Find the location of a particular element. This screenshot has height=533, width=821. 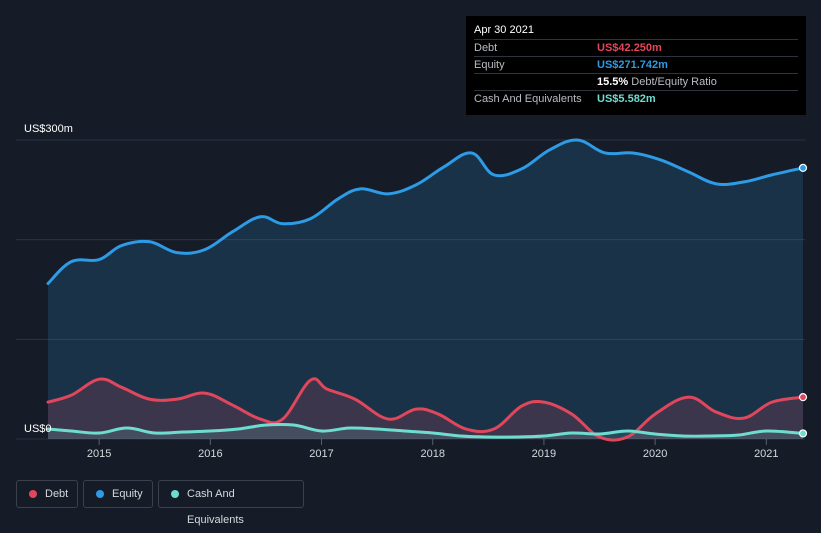

cash-legend-dot is located at coordinates (175, 494).